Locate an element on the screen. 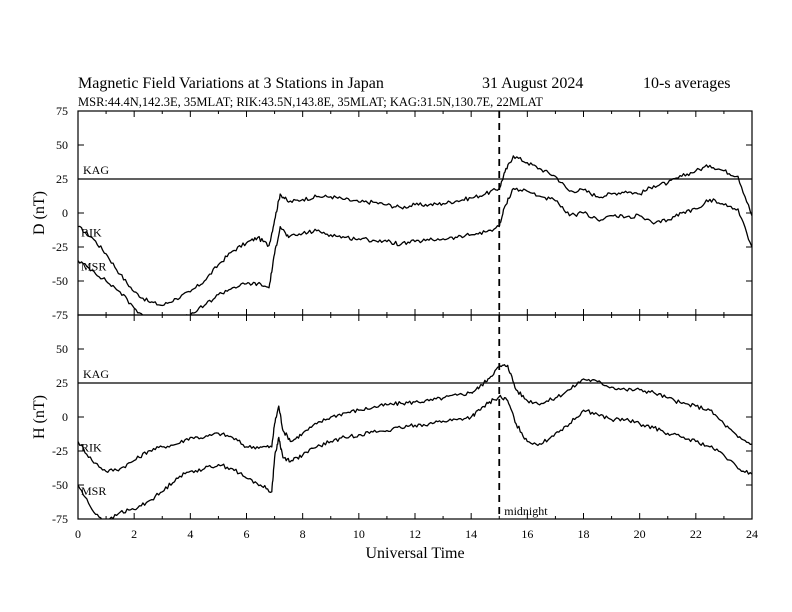 This screenshot has width=792, height=612. x-tick-label: 16 is located at coordinates (527, 534).